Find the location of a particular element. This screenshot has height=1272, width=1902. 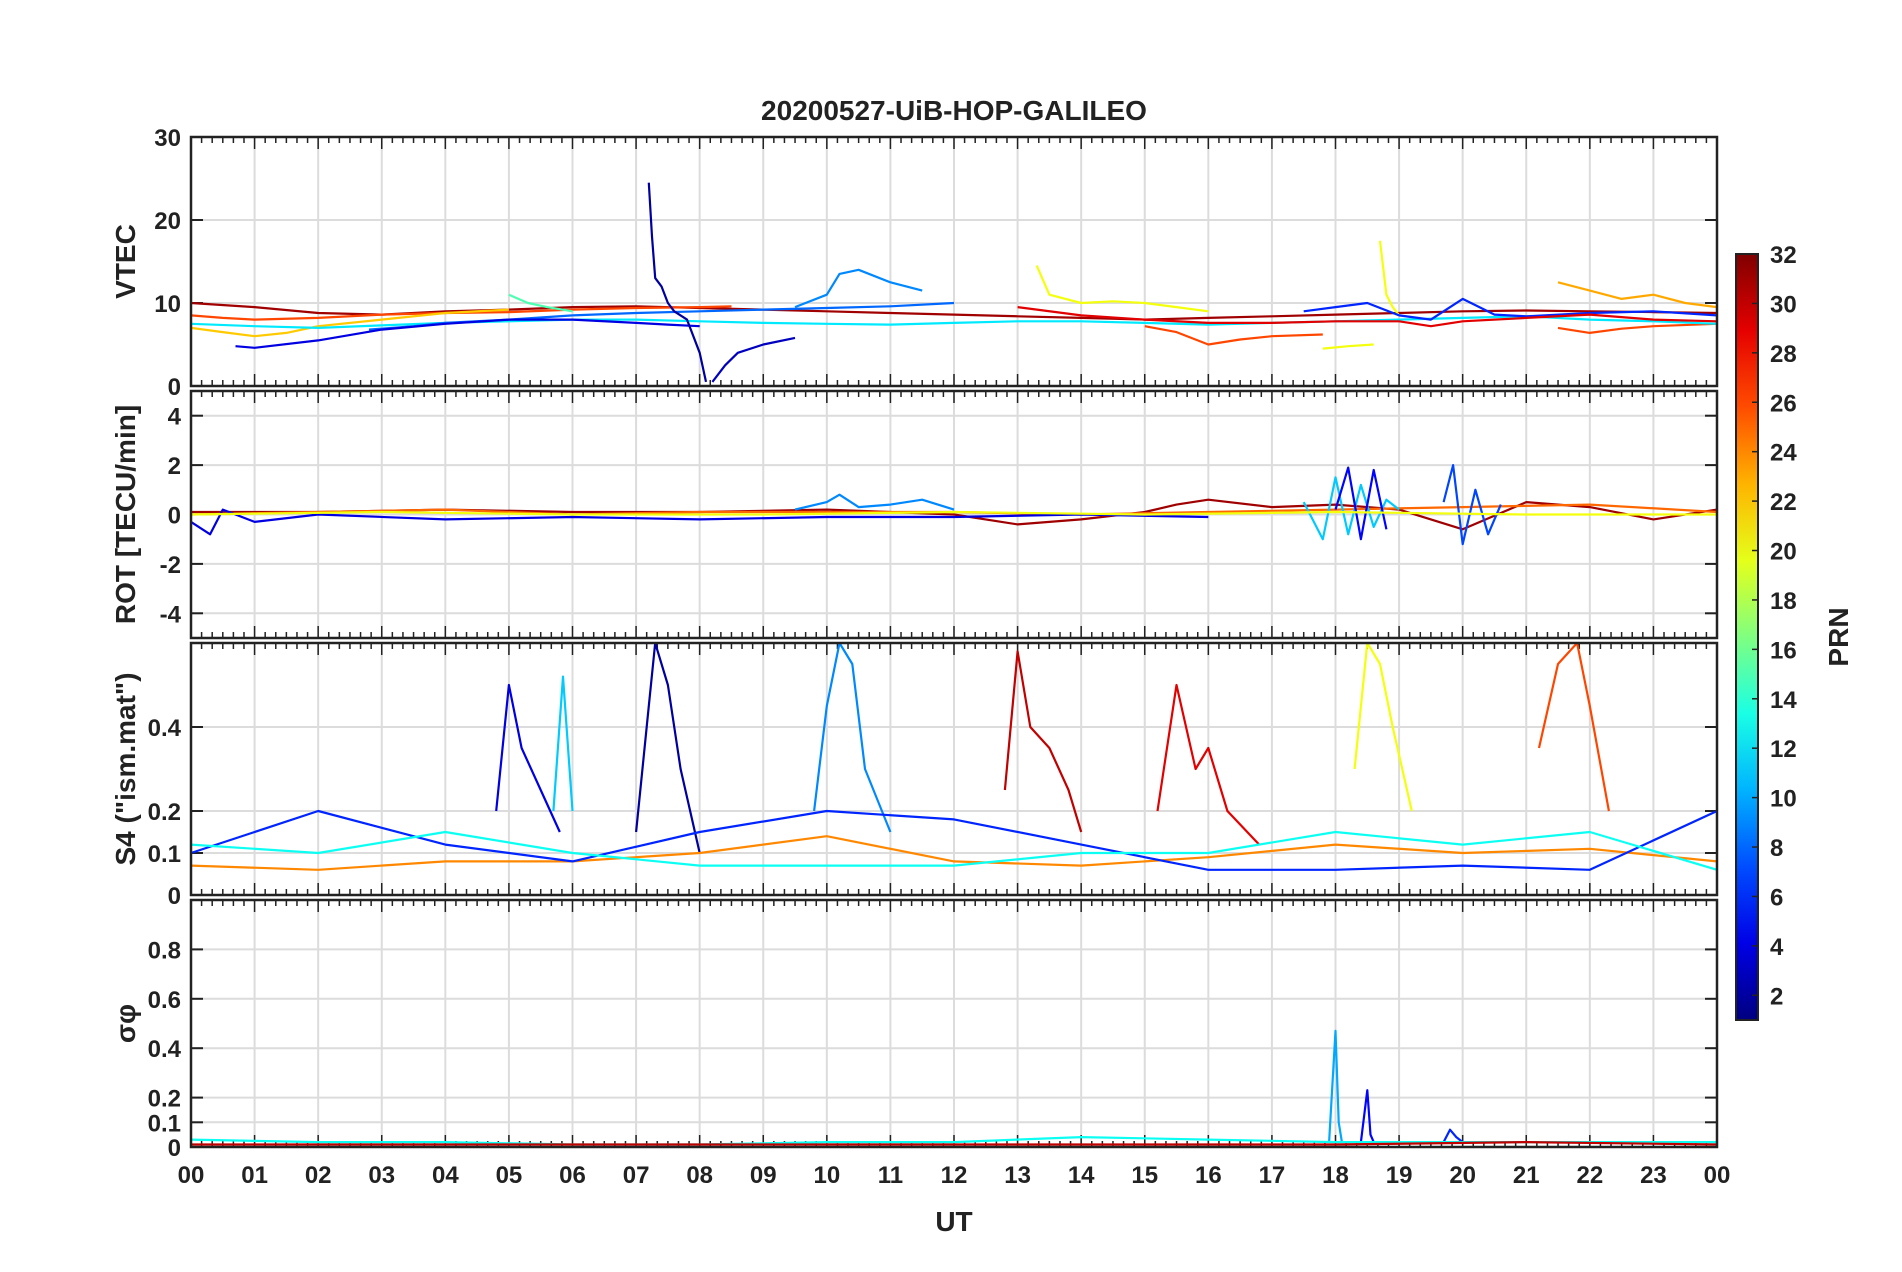

x-tick-label: 17 is located at coordinates (1272, 1175).